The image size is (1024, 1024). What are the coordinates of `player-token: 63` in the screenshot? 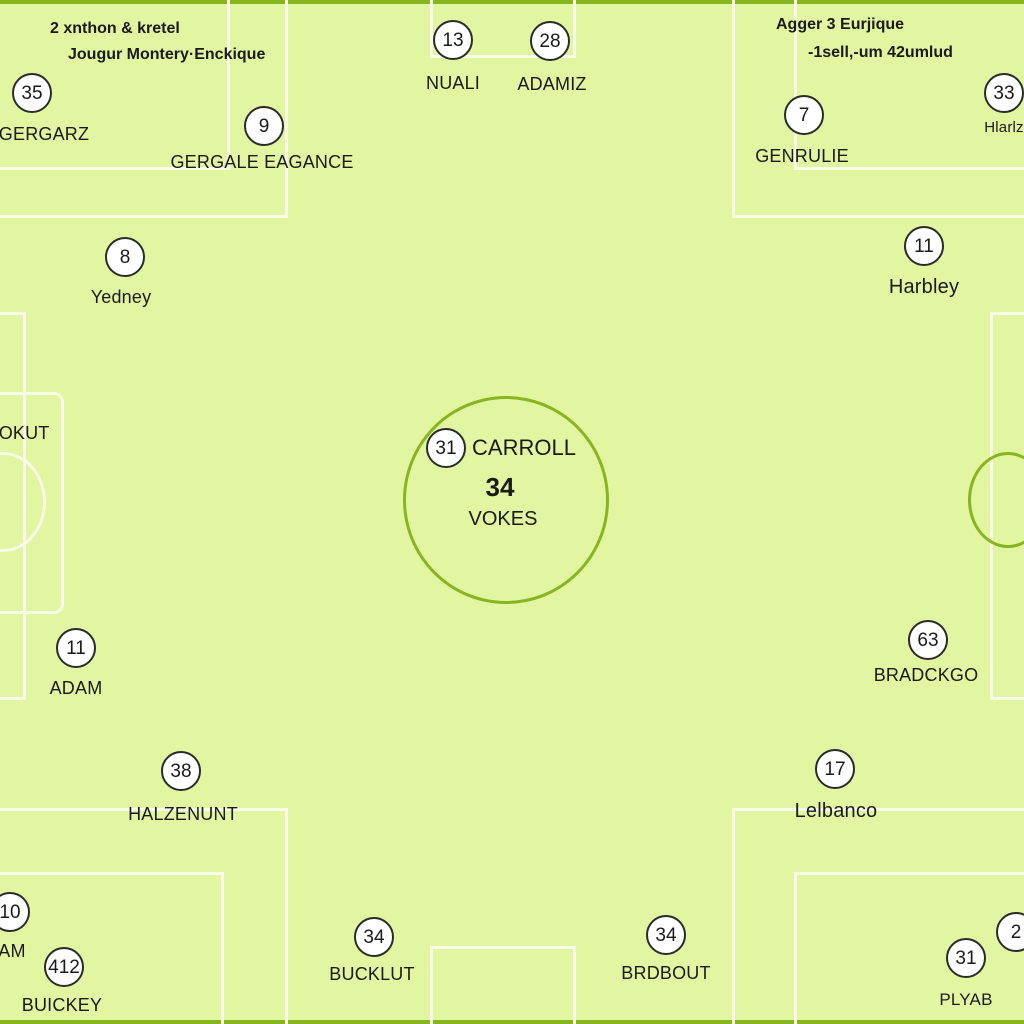 It's located at (928, 640).